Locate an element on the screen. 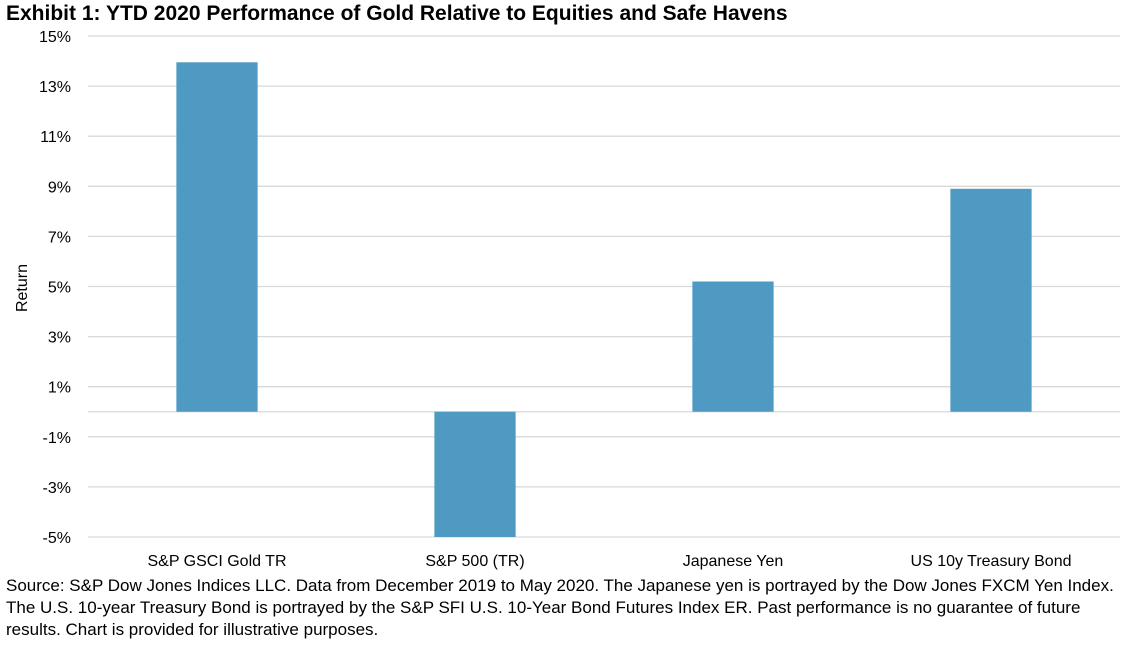 Image resolution: width=1138 pixels, height=645 pixels. x-tick-label: S&P GSCI Gold TR is located at coordinates (216, 561).